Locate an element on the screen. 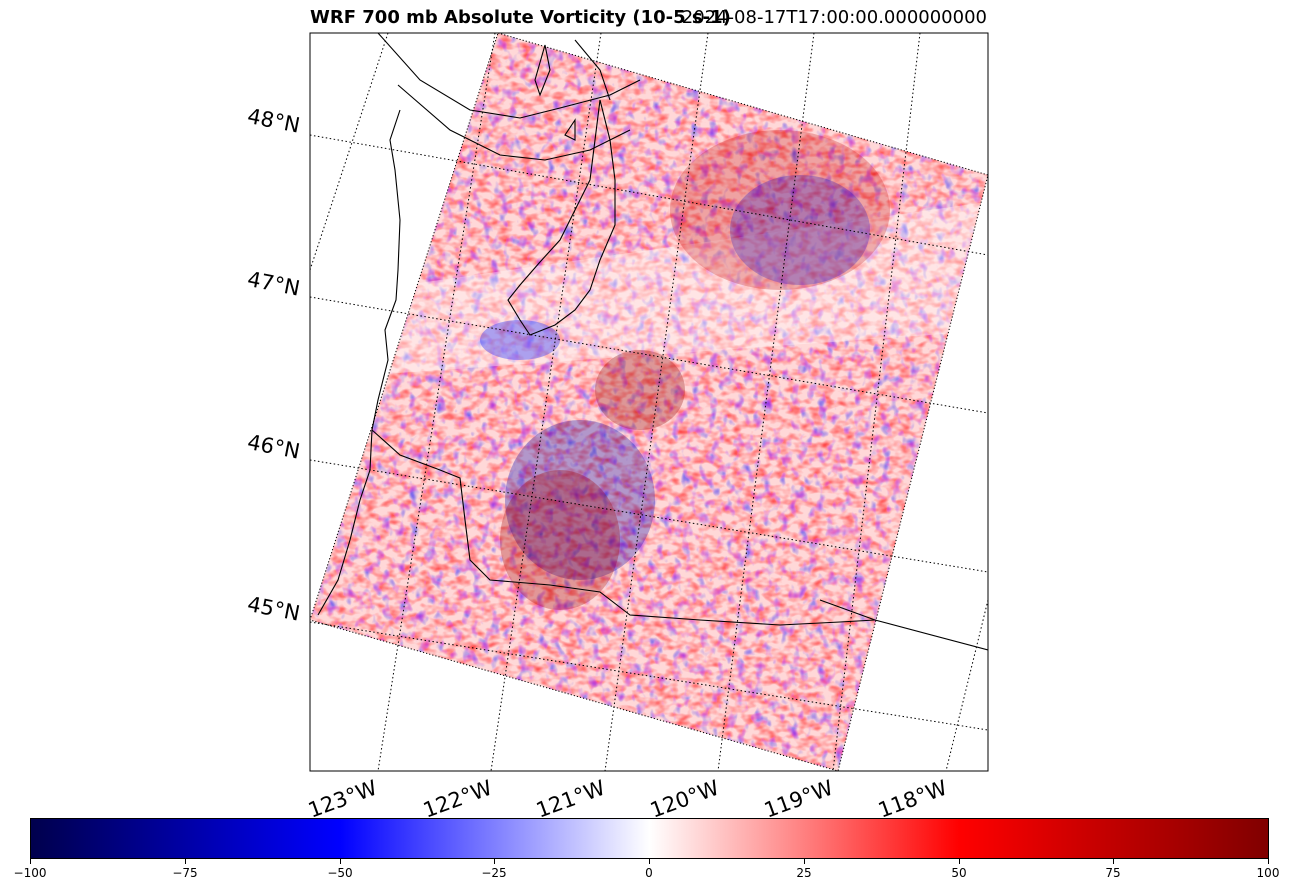  map-valid-time: 2024-08-17T17:00:00.000000000 is located at coordinates (834, 17).